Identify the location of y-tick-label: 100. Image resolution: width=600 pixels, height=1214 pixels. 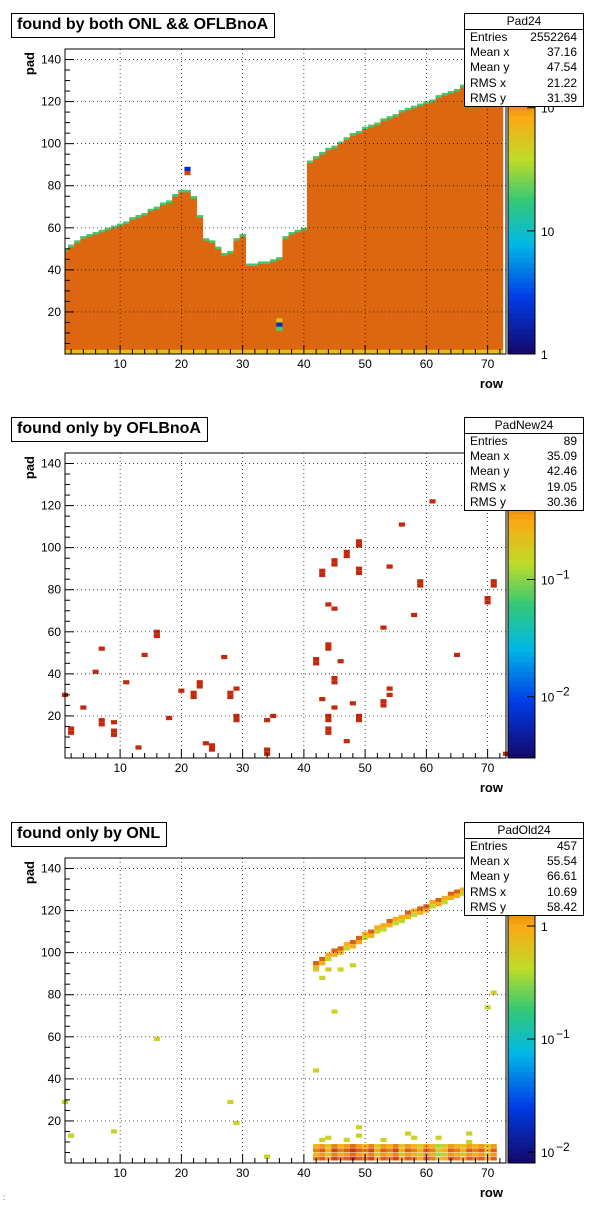
(51, 144).